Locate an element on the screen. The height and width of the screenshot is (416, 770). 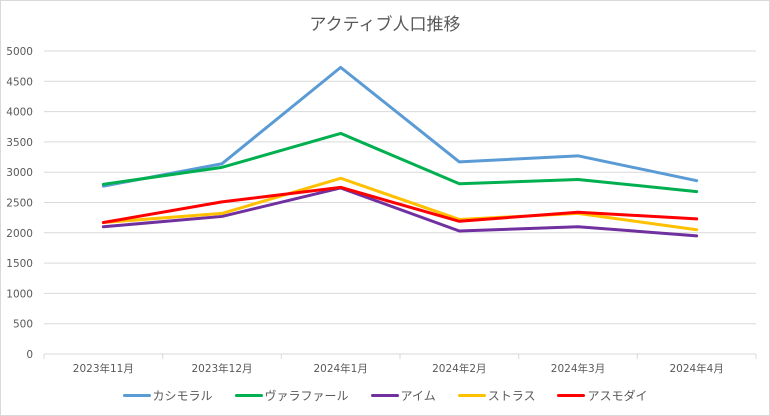
legend-item: アイム is located at coordinates (403, 395).